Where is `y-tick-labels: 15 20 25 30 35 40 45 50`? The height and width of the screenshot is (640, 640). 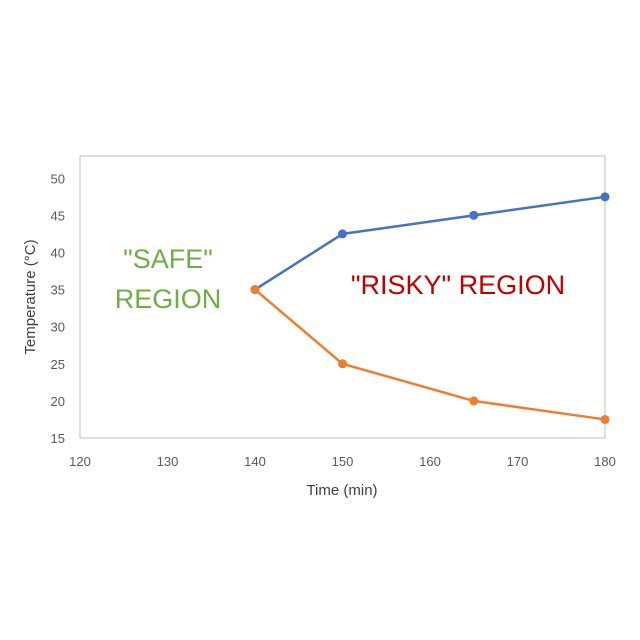
y-tick-labels: 15 20 25 30 35 40 45 50 is located at coordinates (58, 308).